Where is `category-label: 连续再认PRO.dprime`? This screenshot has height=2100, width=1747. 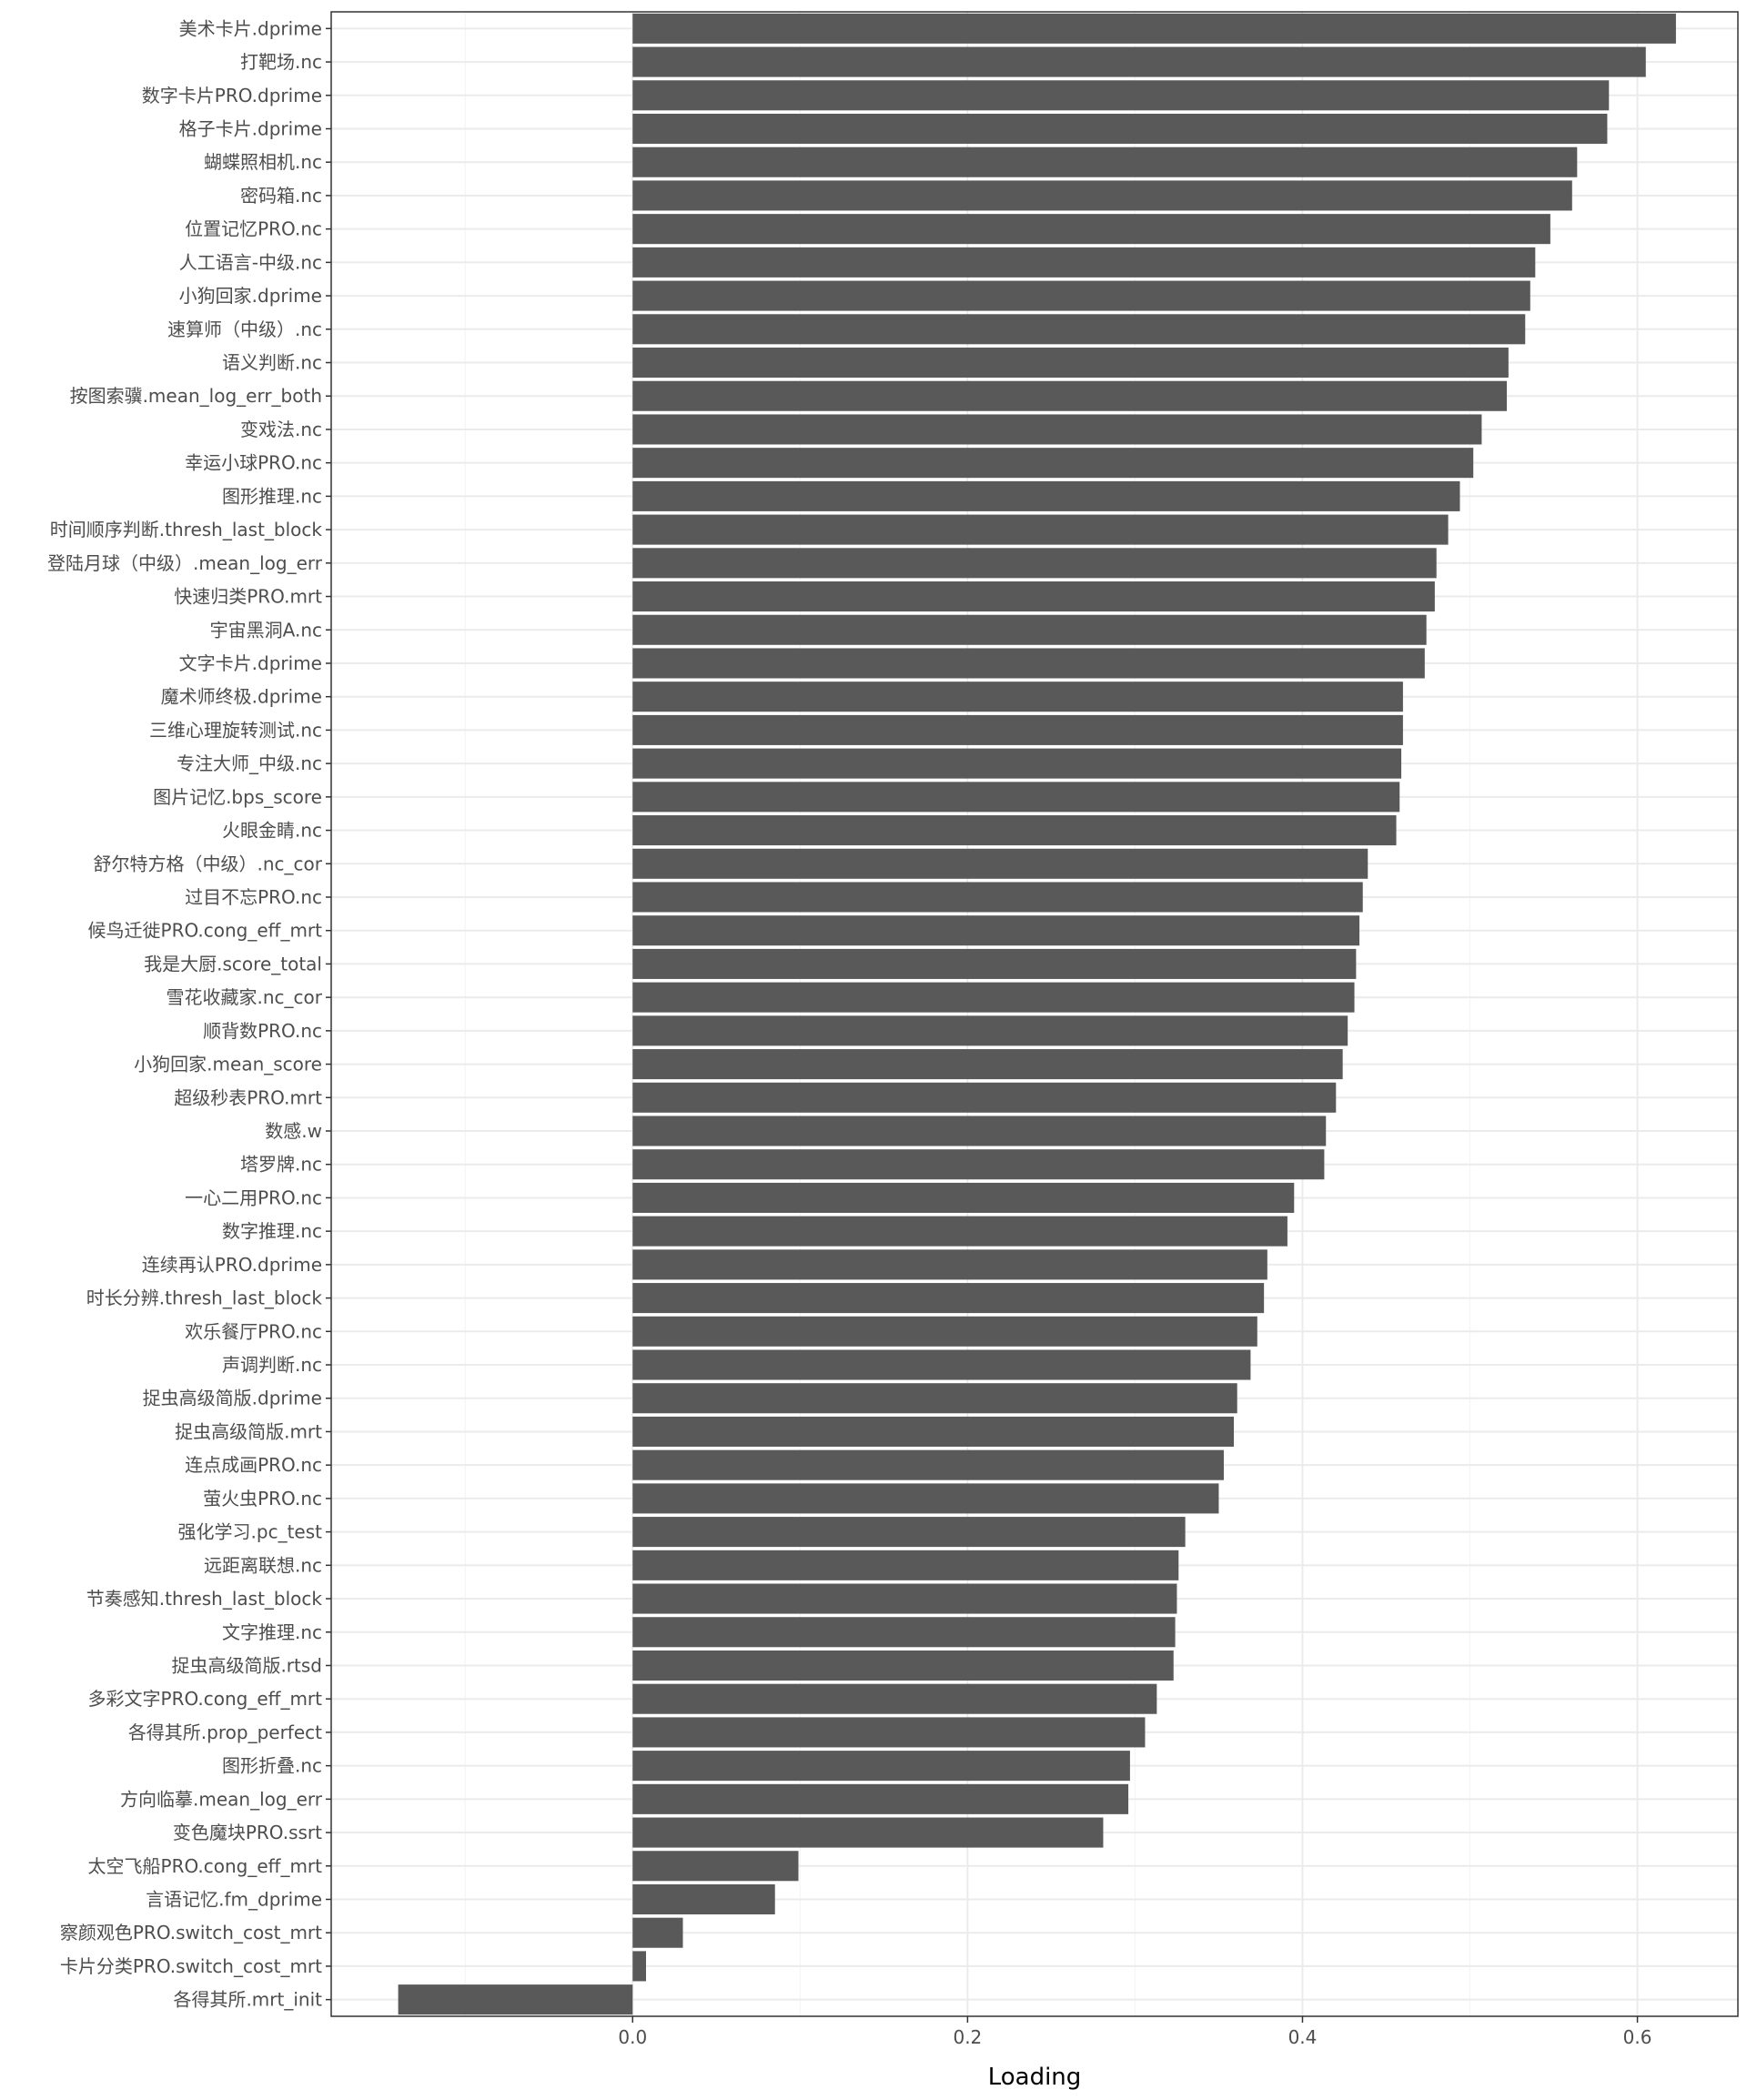
category-label: 连续再认PRO.dprime is located at coordinates (232, 1265).